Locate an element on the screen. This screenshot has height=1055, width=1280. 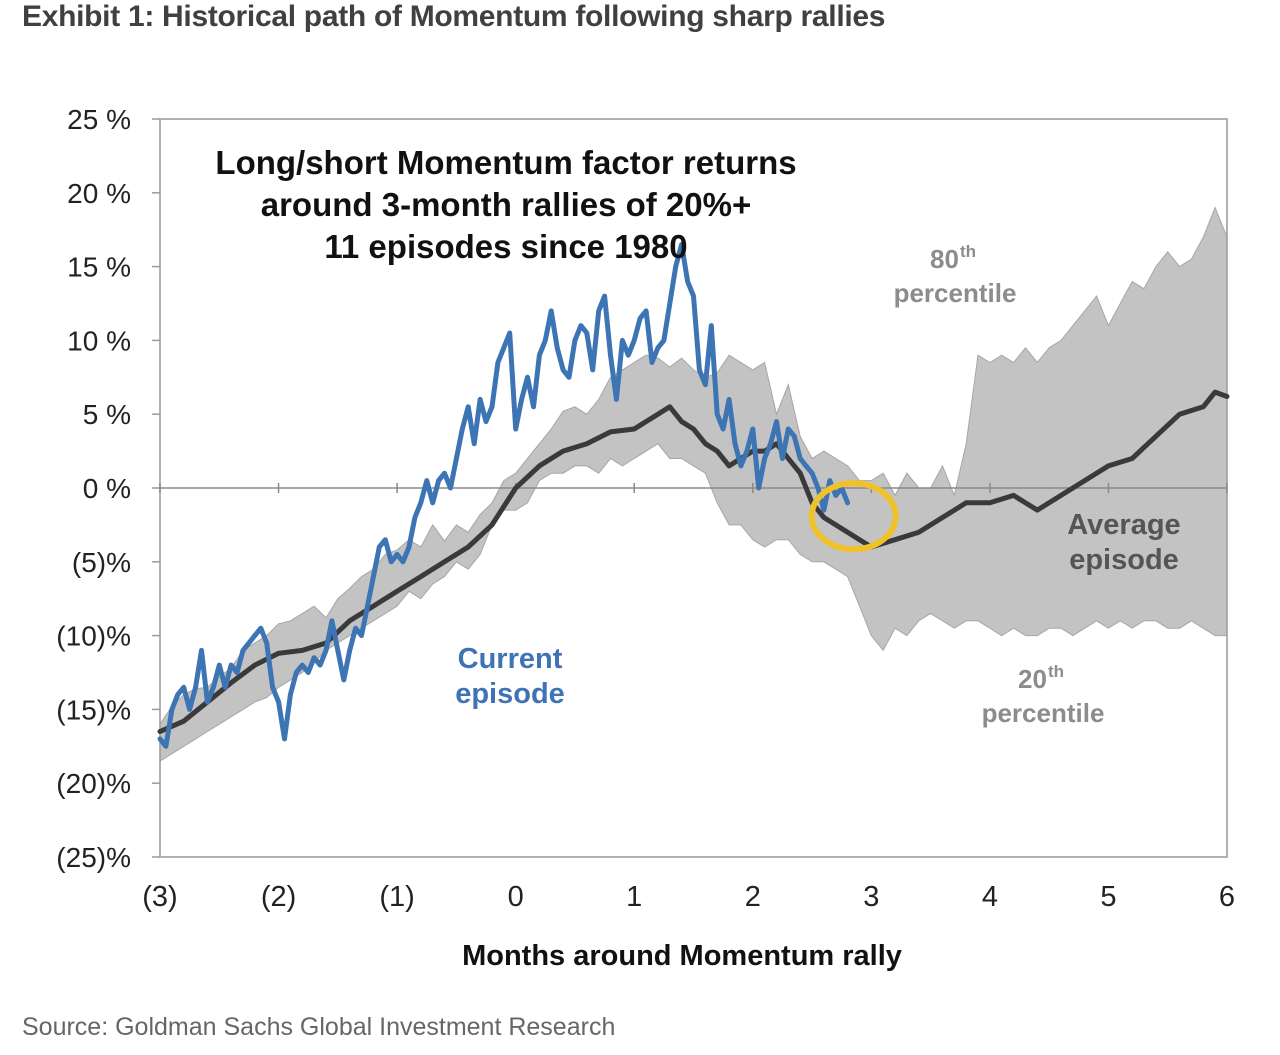
x-tick-label: 2 is located at coordinates (753, 897).